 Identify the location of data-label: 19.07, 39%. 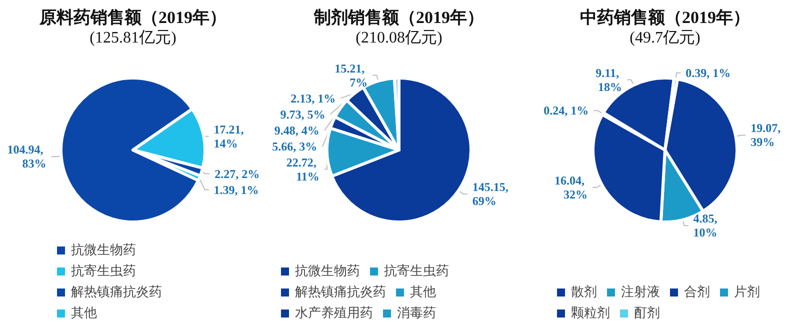
(767, 135).